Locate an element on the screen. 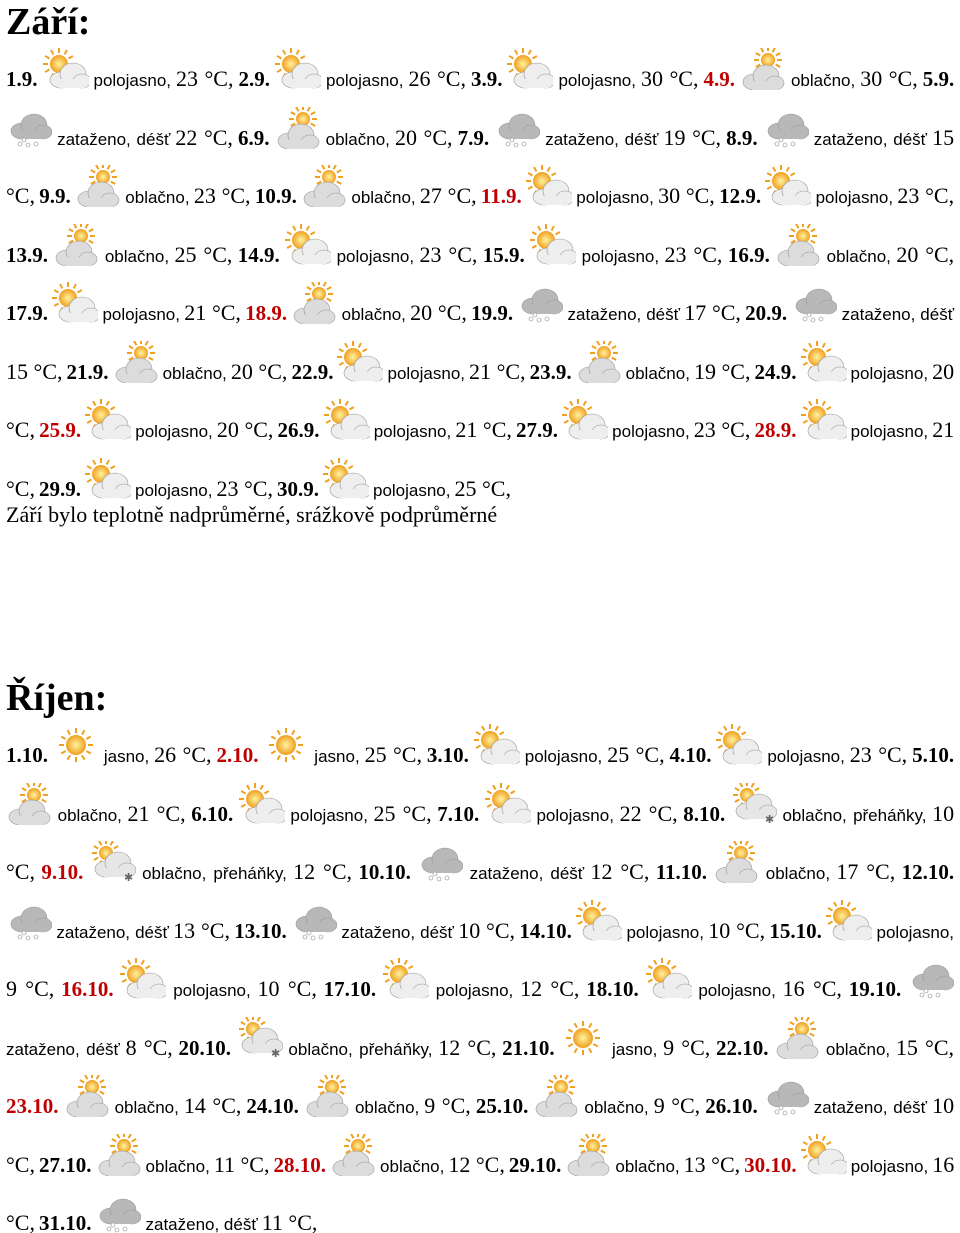 This screenshot has width=960, height=1233. day-temp: 22 °C, is located at coordinates (204, 137).